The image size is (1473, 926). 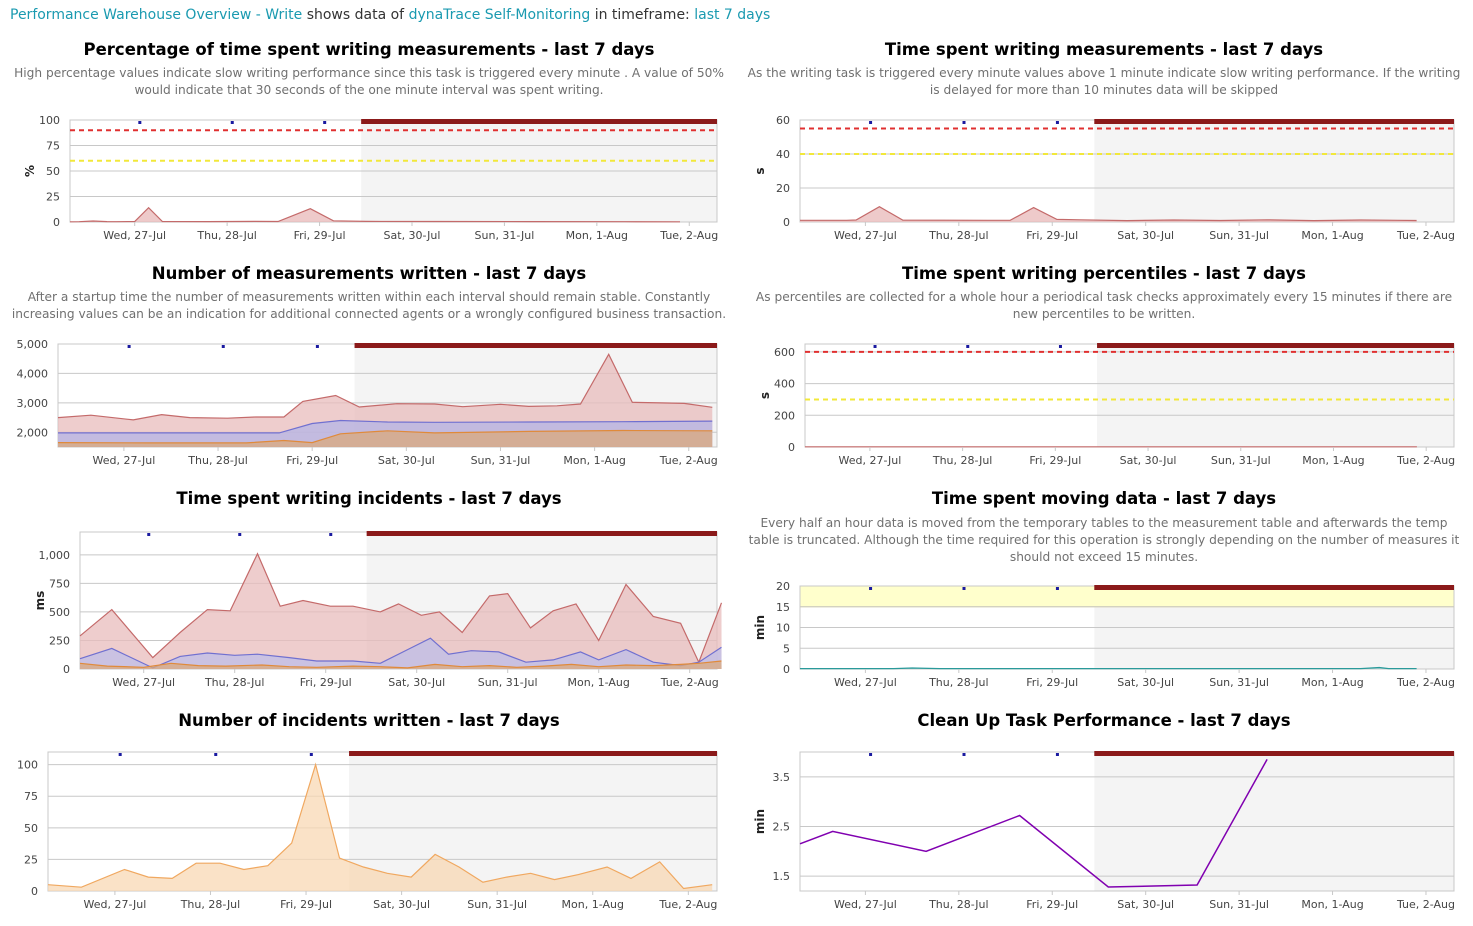 I want to click on y-tick-label: 40, so click(x=783, y=154).